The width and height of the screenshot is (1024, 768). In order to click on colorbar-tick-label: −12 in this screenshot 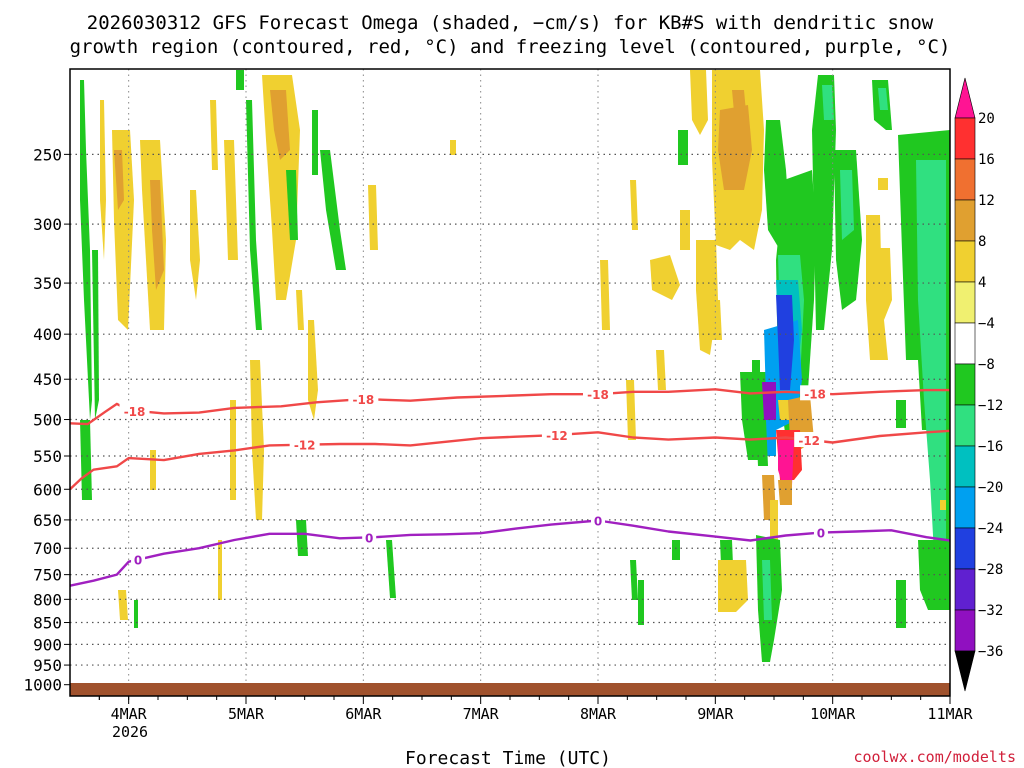, I will do `click(990, 406)`.